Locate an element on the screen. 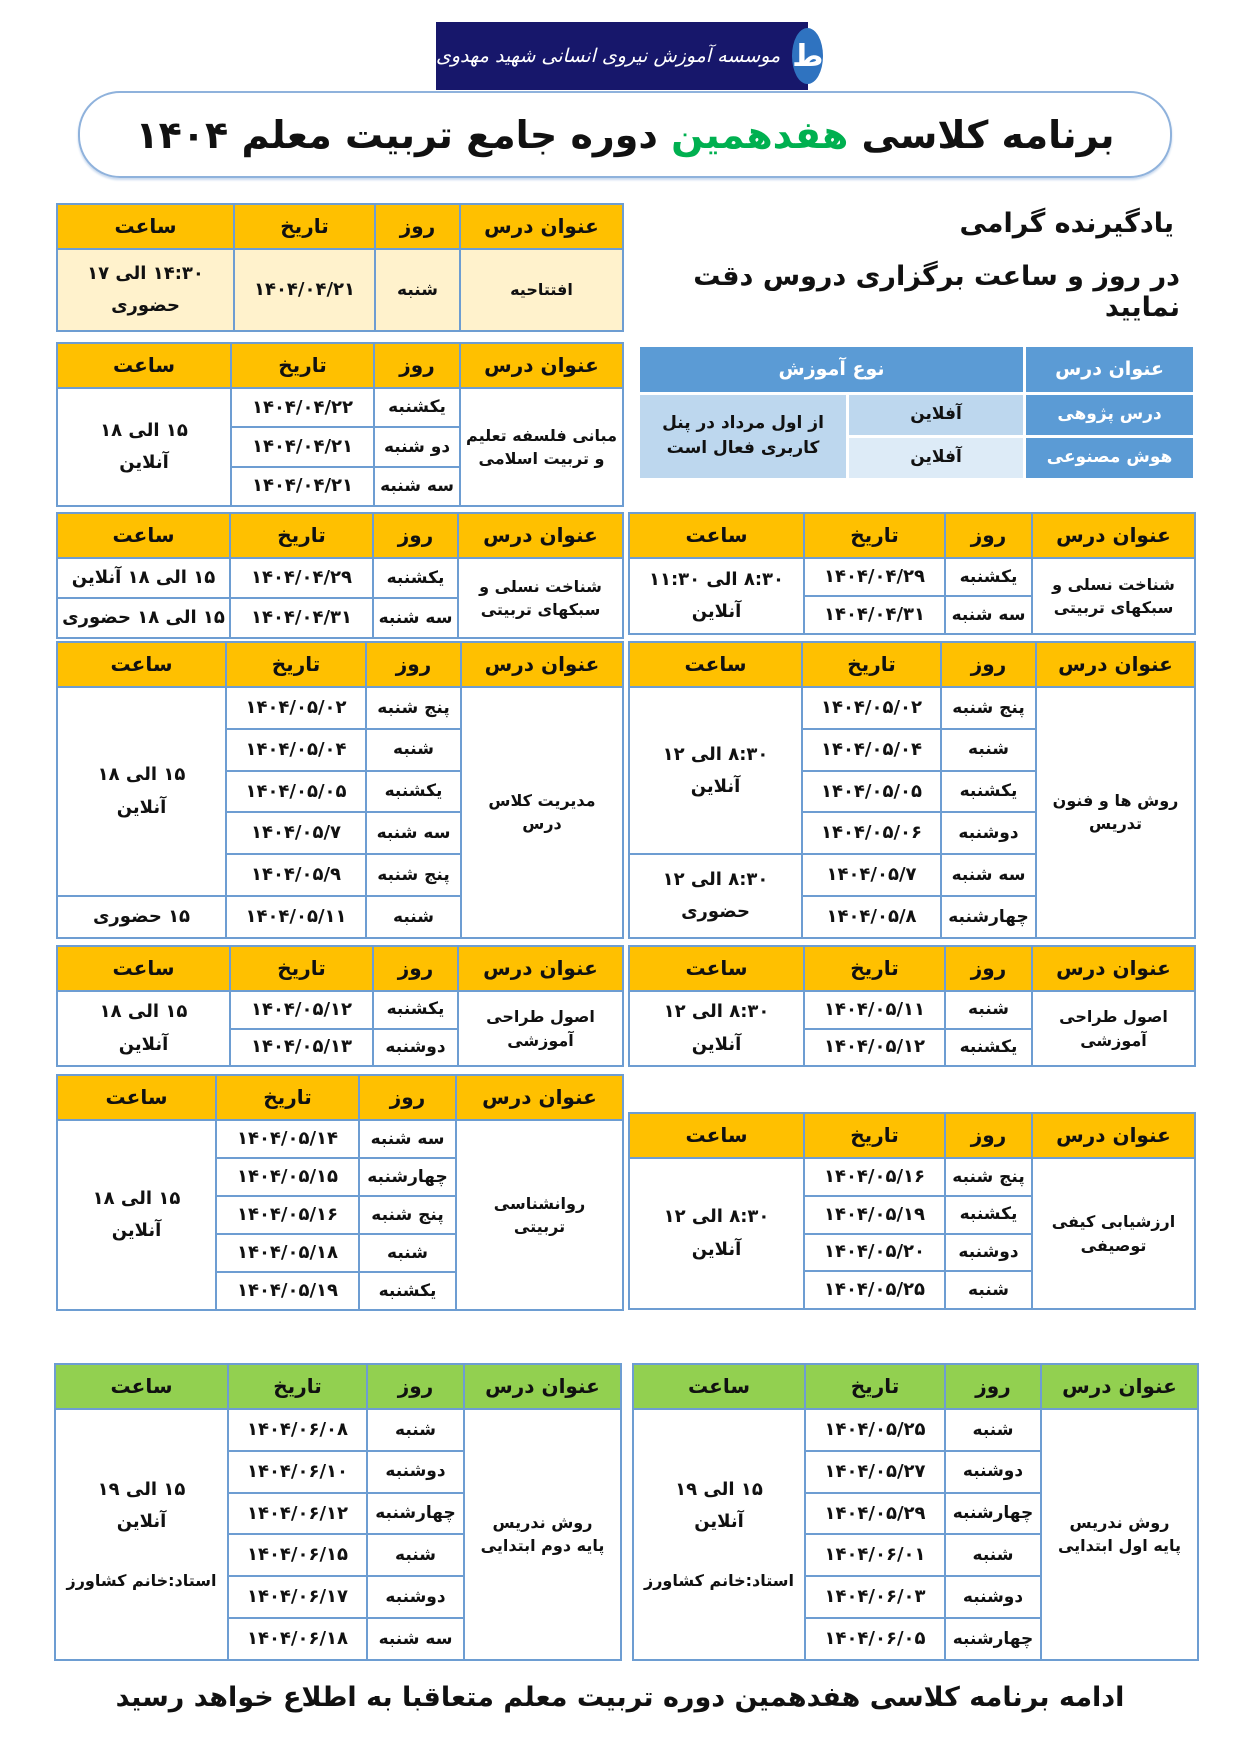  session-day: پنج شنبه is located at coordinates (413, 875).